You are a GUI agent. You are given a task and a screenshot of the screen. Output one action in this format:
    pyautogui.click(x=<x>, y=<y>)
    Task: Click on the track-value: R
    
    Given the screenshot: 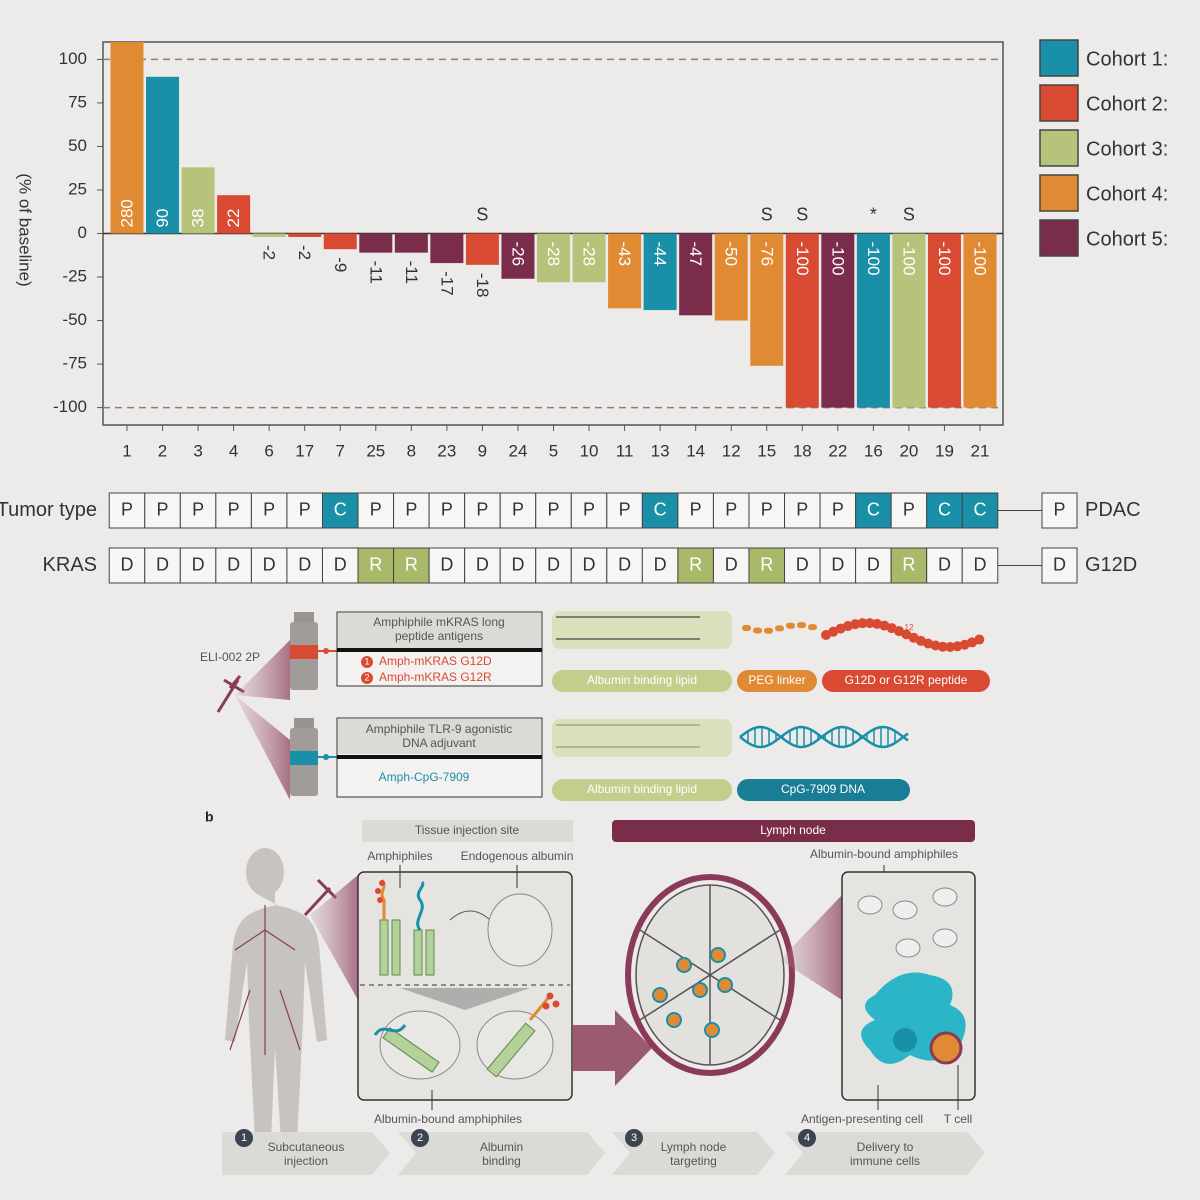 What is the action you would take?
    pyautogui.click(x=908, y=564)
    